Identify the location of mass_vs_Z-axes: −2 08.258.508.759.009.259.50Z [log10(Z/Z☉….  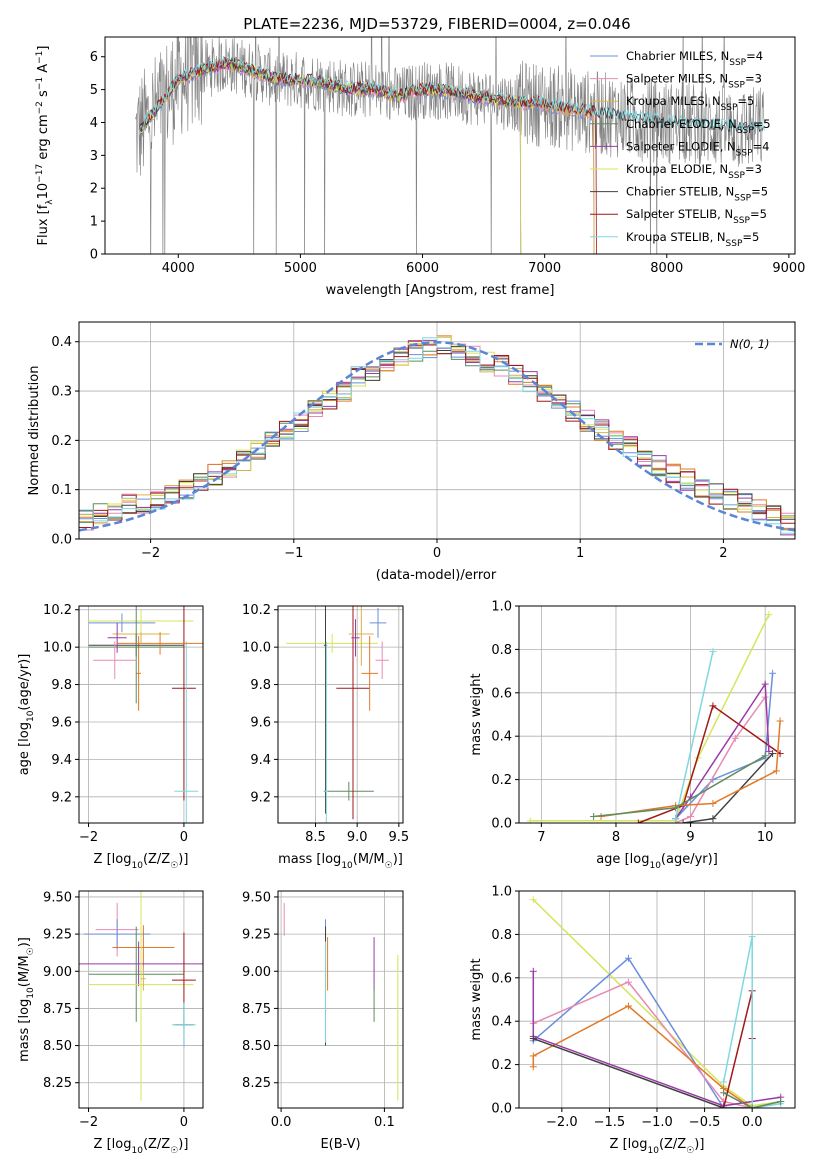
(110, 1023).